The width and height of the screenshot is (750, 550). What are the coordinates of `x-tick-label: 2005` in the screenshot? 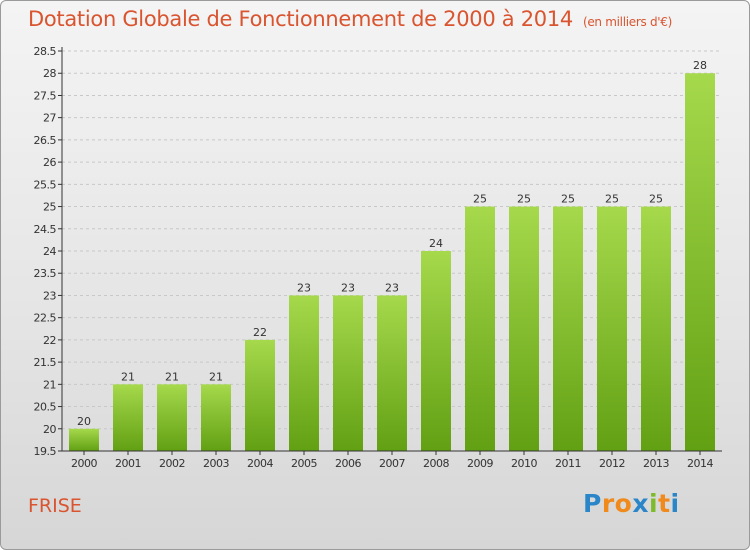 It's located at (304, 463).